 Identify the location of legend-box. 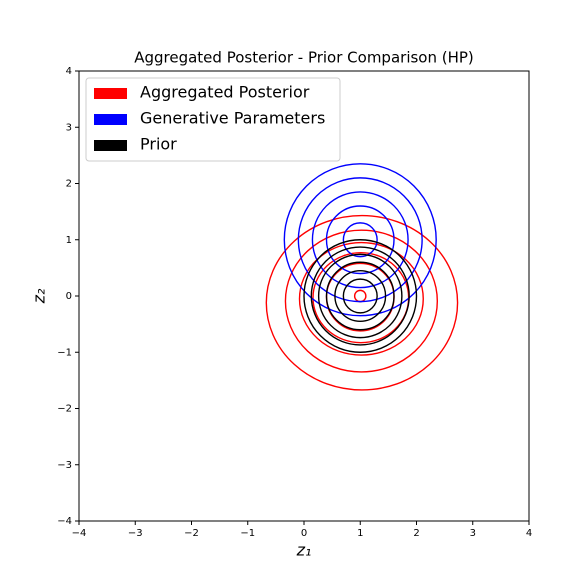
(213, 119).